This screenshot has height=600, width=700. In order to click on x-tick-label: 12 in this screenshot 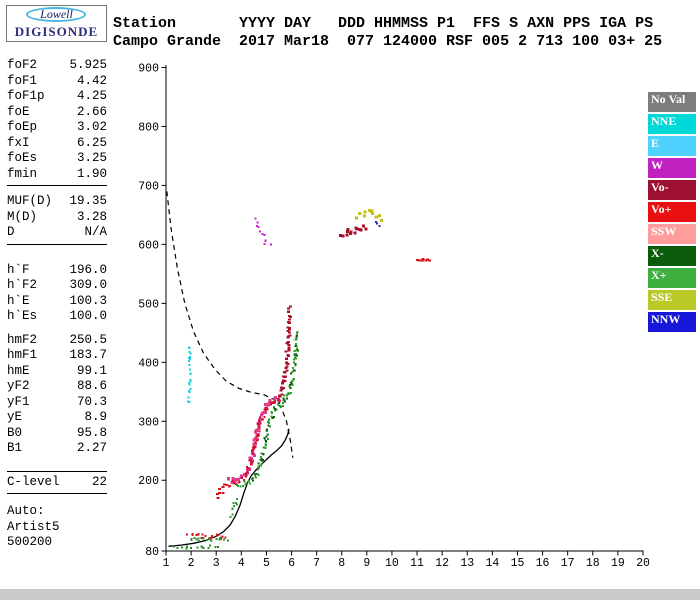, I will do `click(442, 563)`.